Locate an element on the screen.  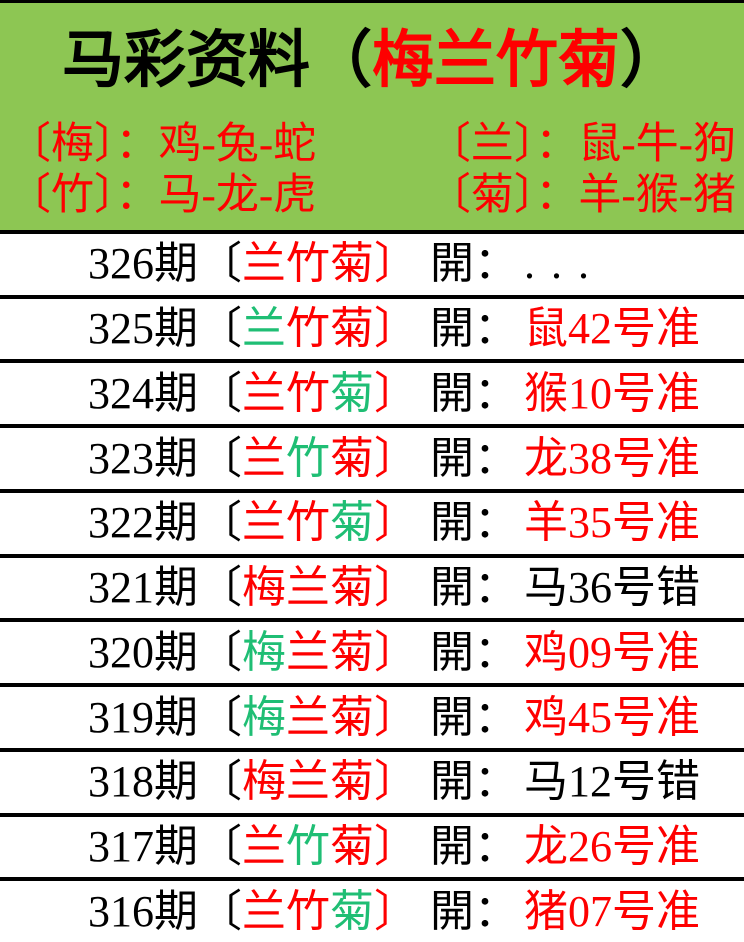
history-row: 324期〔兰竹菊〕開： 猴10号准 is located at coordinates (372, 392).